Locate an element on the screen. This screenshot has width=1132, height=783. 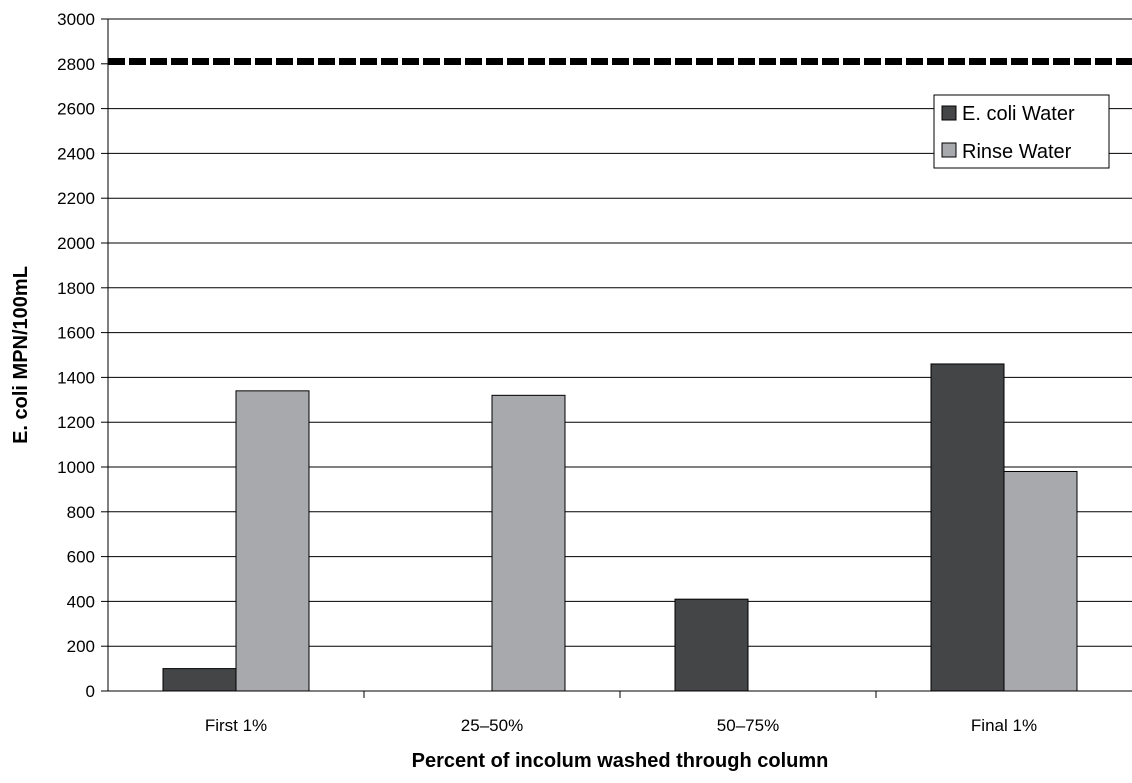
y-tick-label-1600: 1600 is located at coordinates (76, 333).